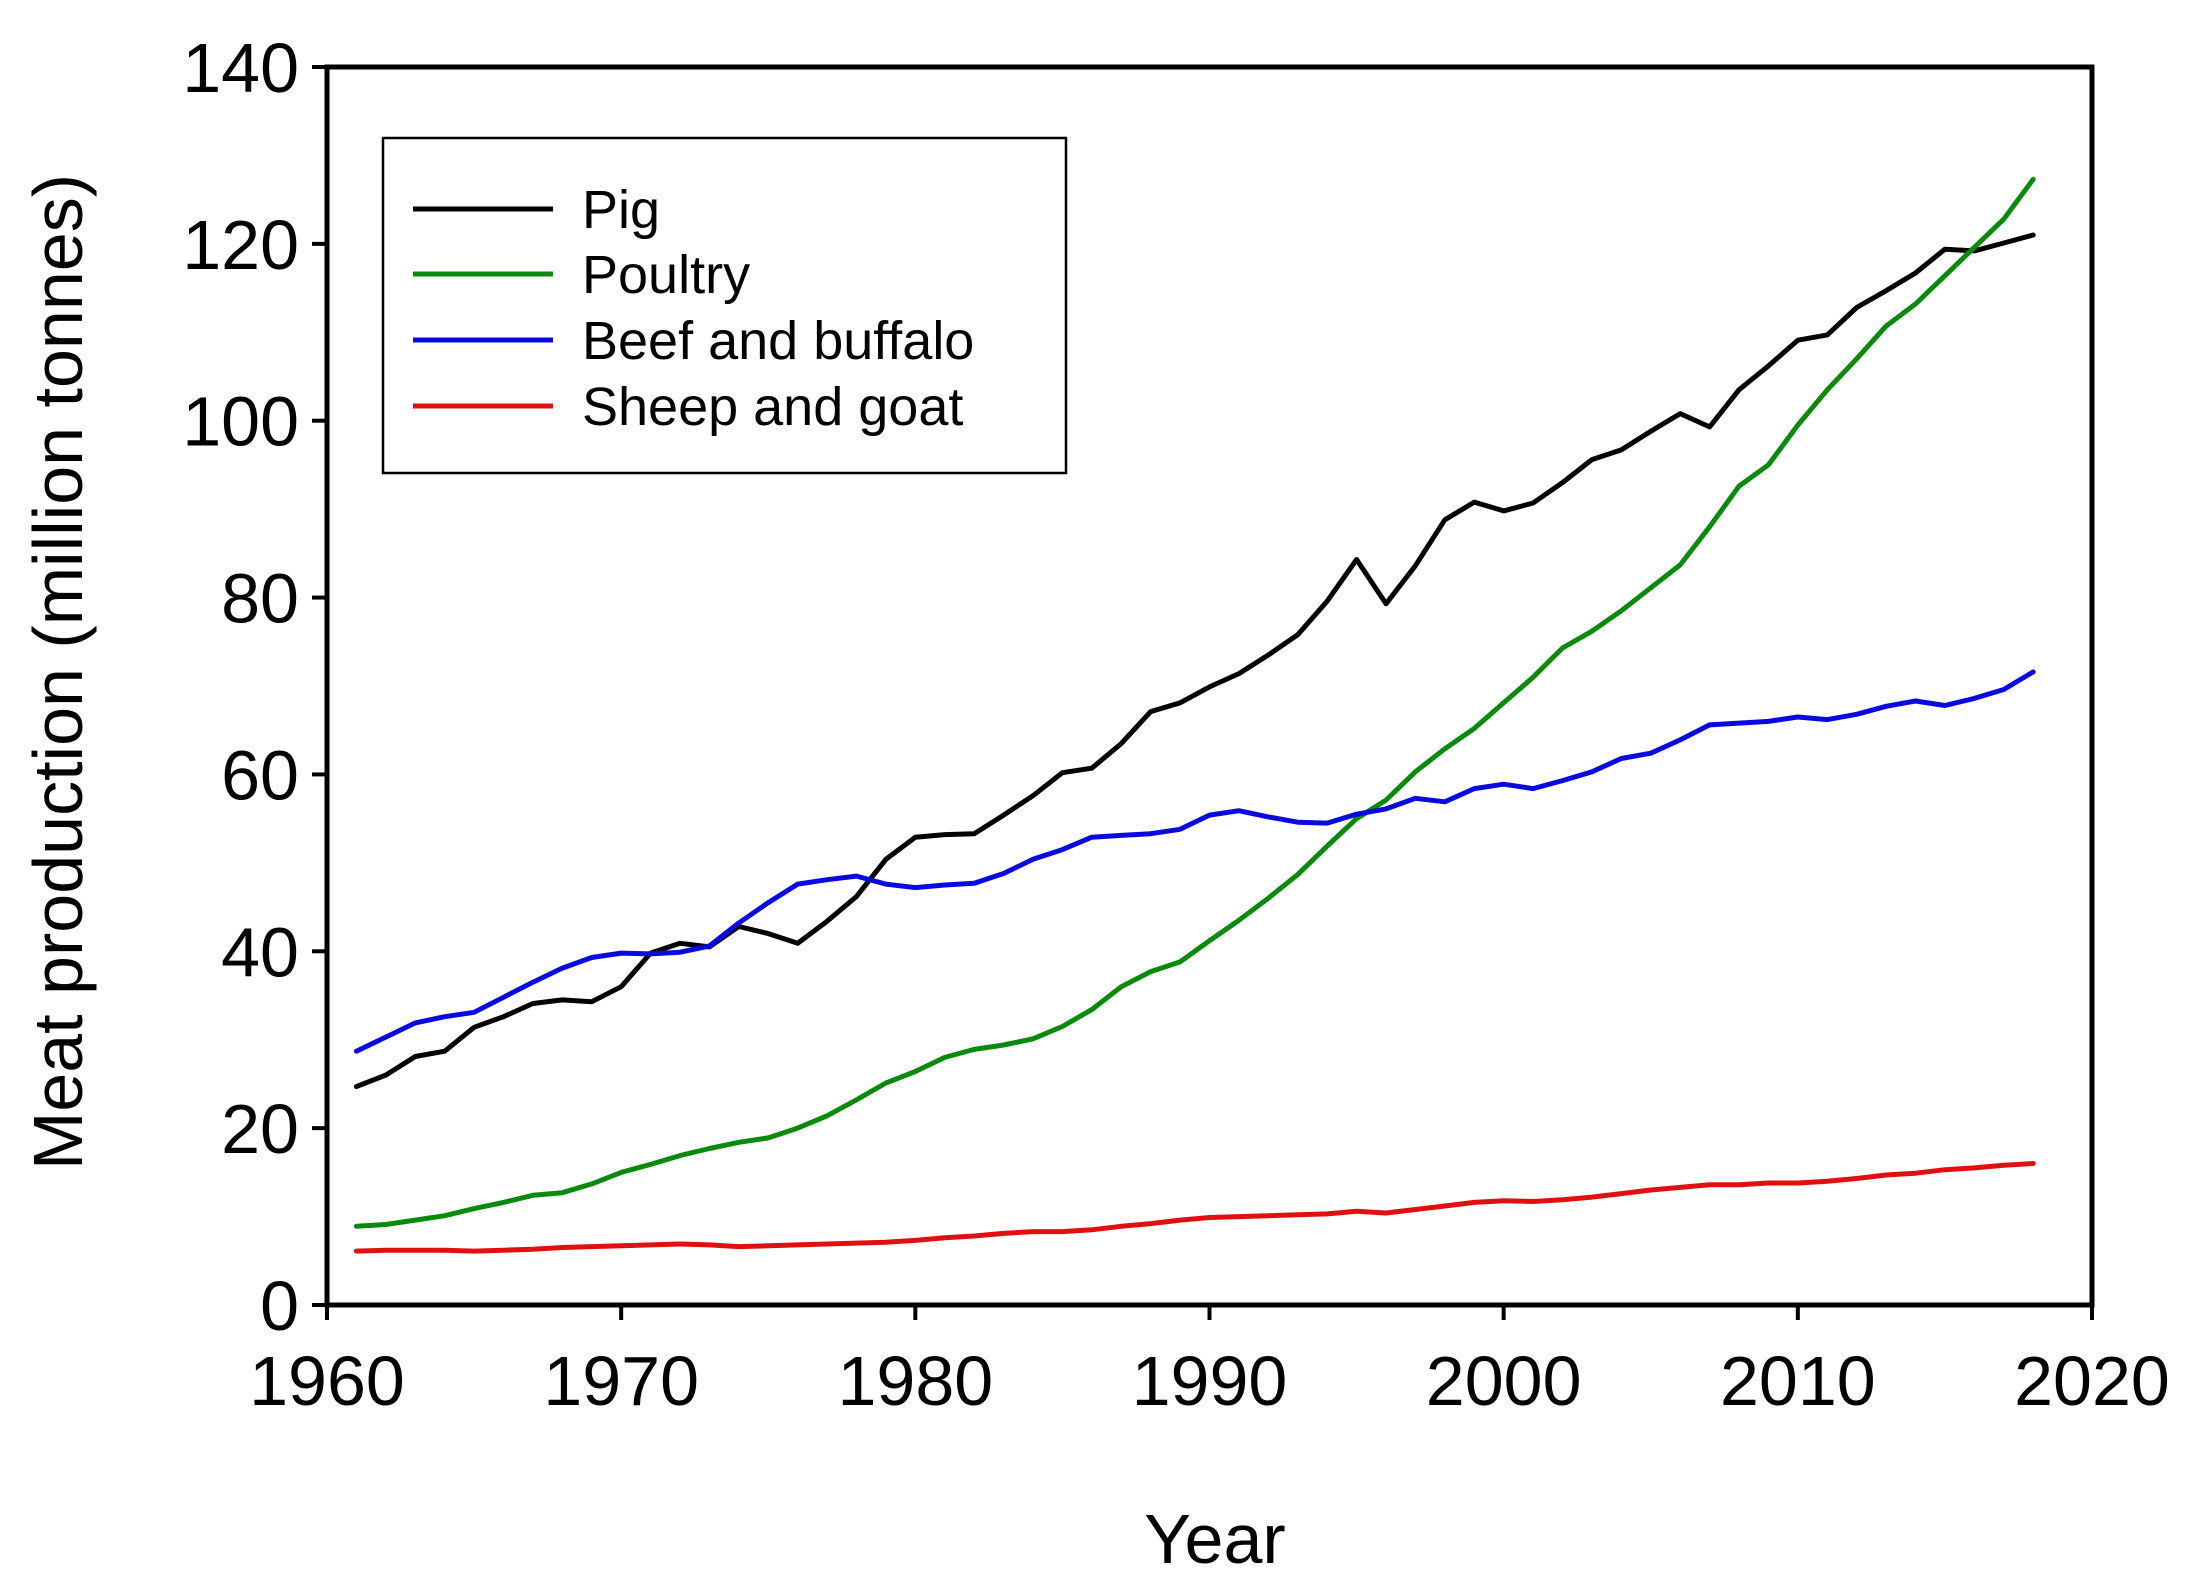 The width and height of the screenshot is (2195, 1591). I want to click on x-tick-label: 2010, so click(1798, 1381).